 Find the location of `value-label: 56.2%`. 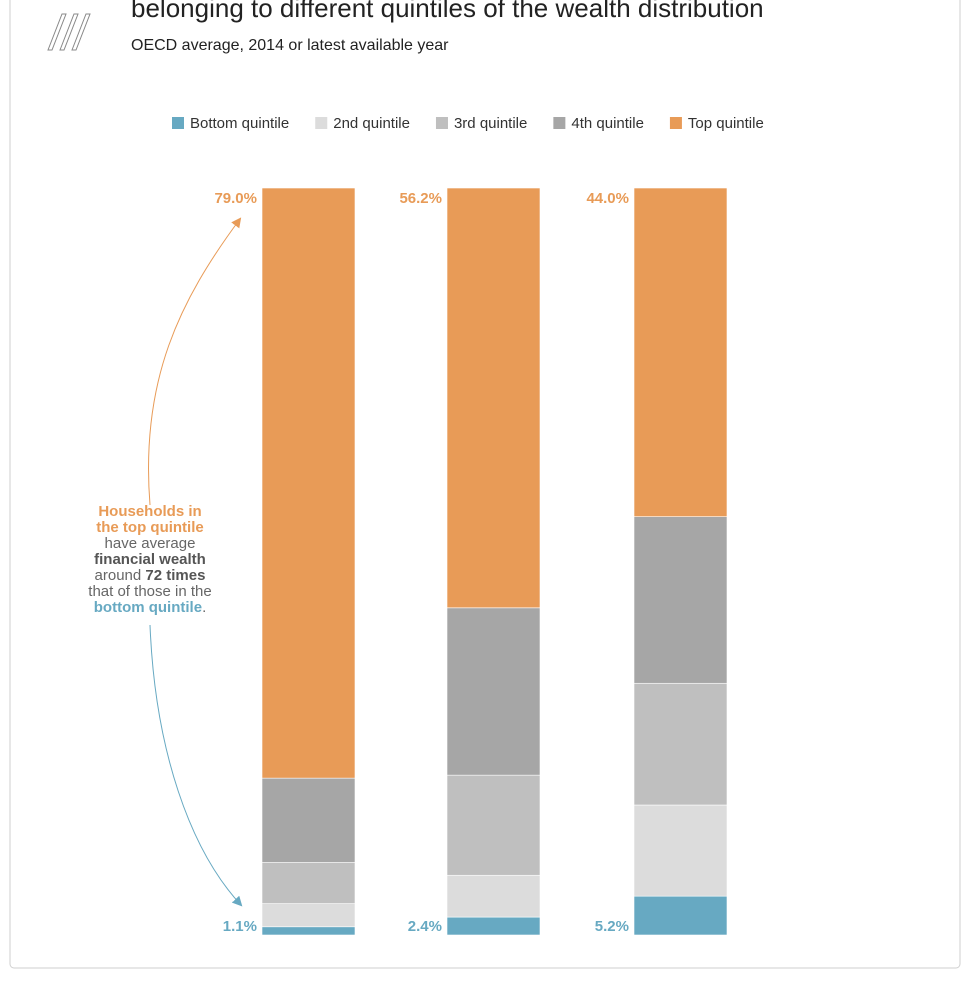

value-label: 56.2% is located at coordinates (420, 198).